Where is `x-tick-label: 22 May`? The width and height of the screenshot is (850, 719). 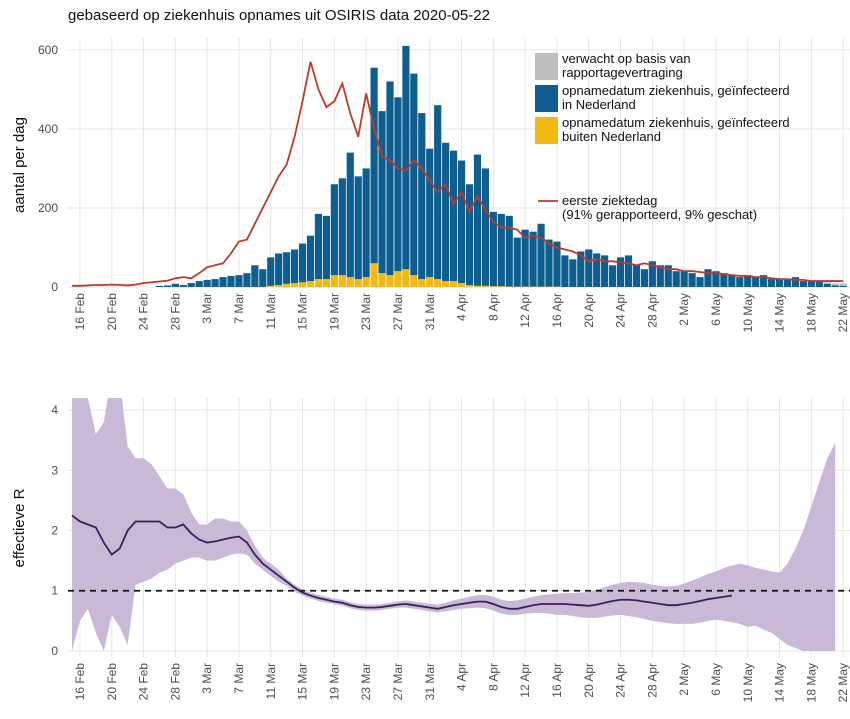 x-tick-label: 22 May is located at coordinates (843, 682).